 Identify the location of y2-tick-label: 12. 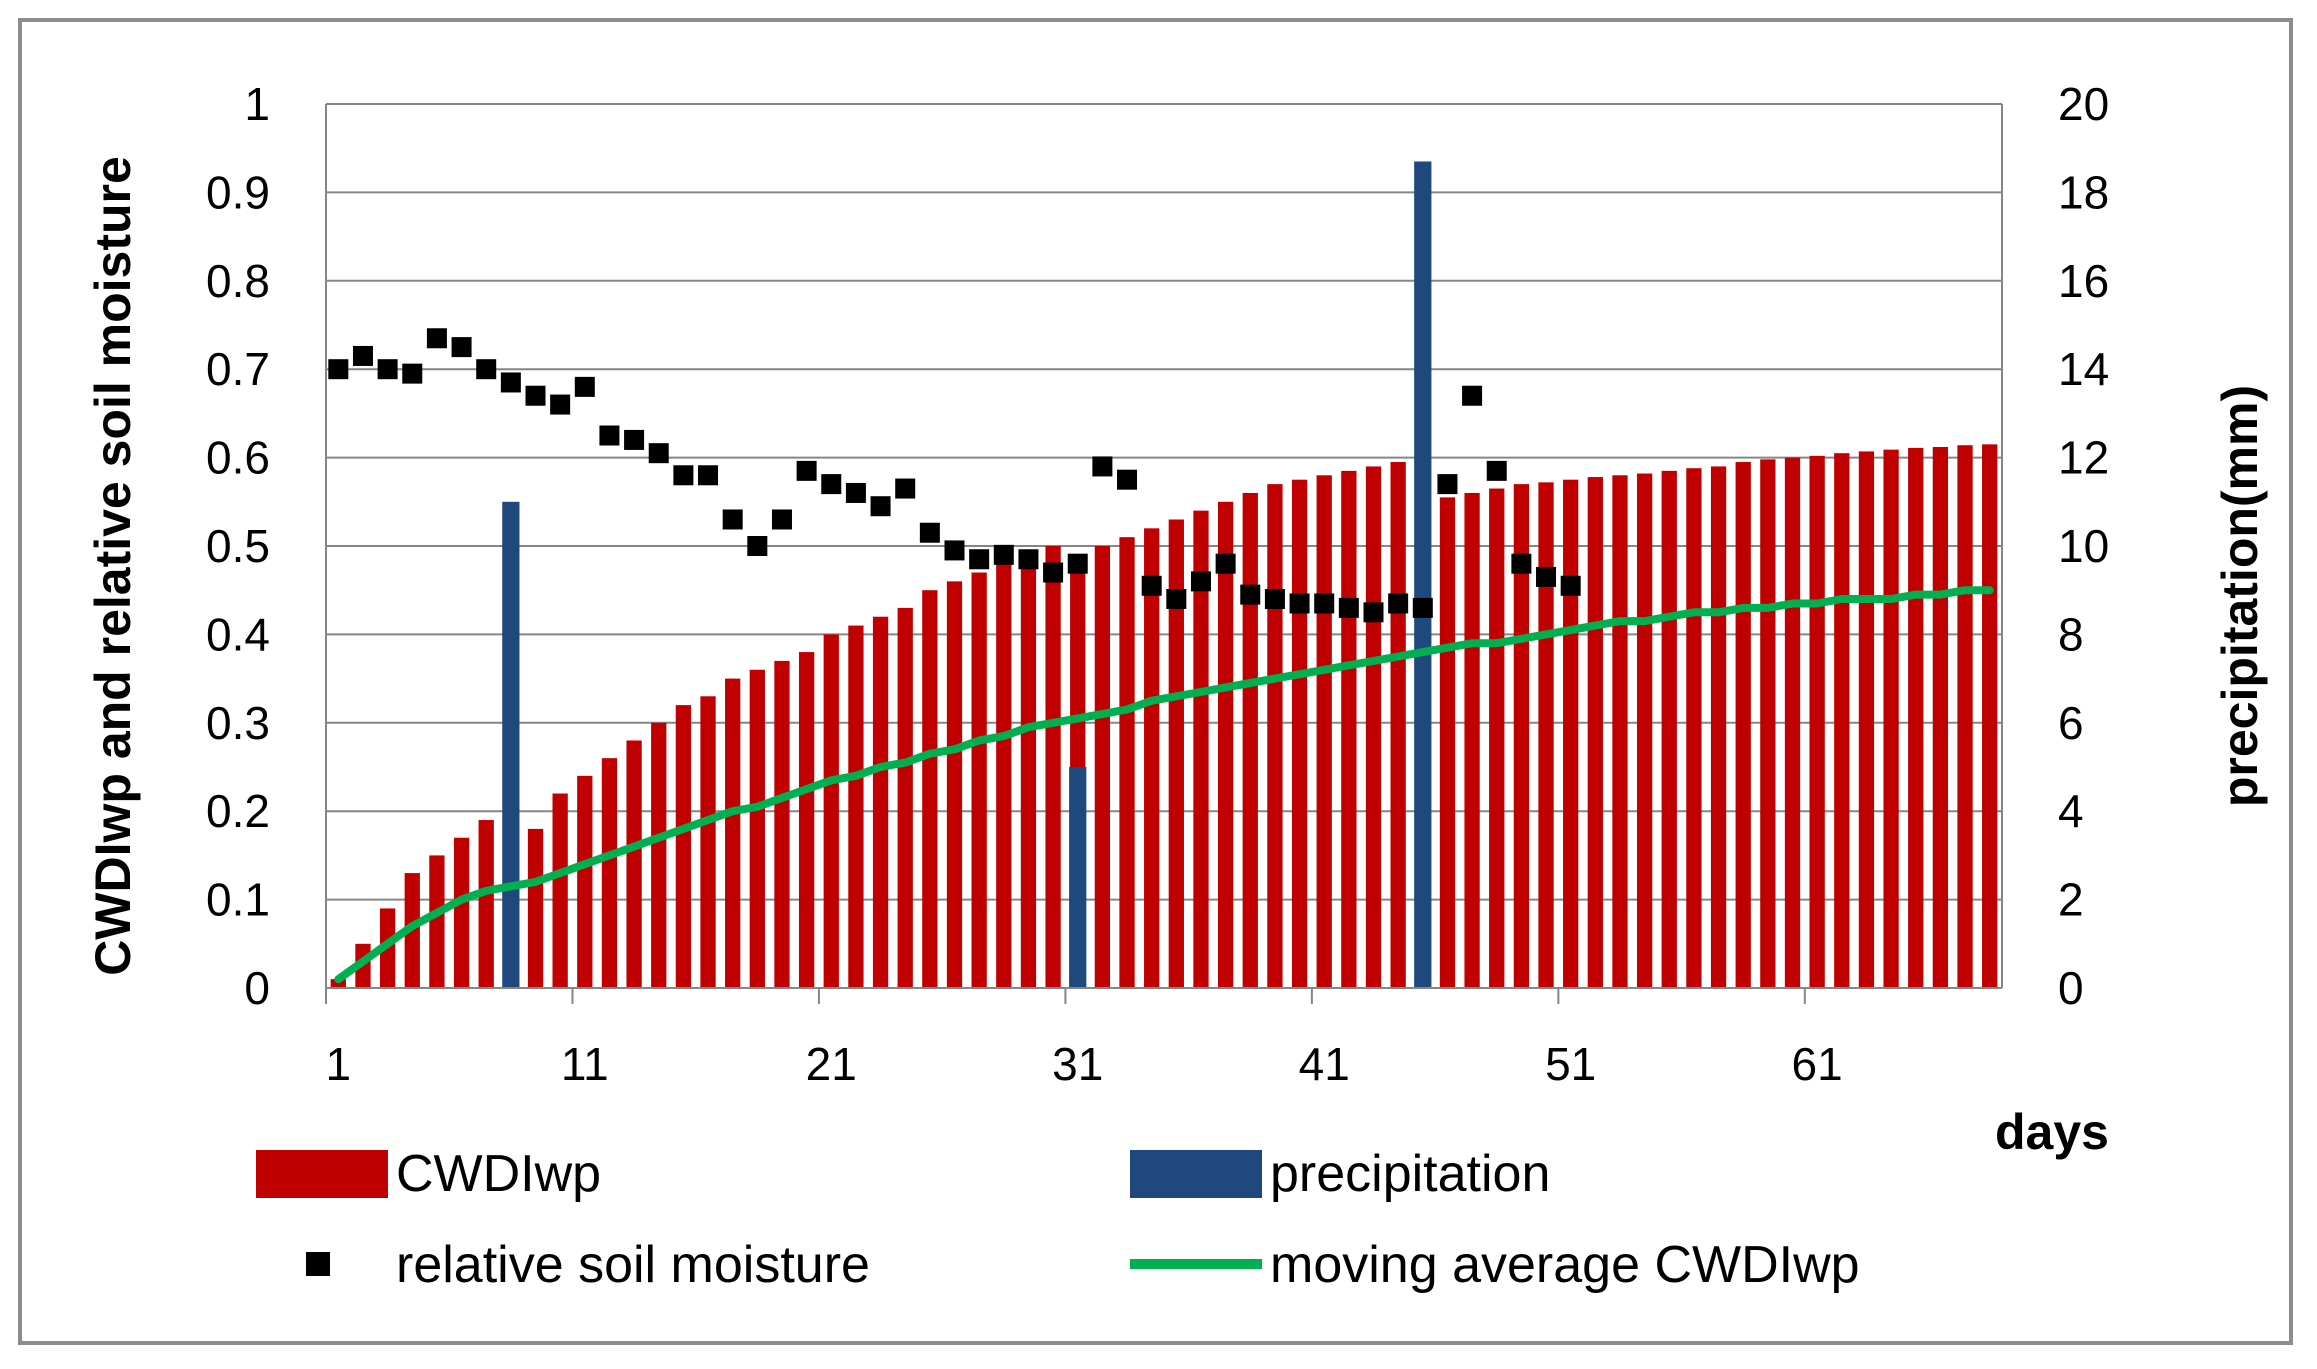
(2083, 458).